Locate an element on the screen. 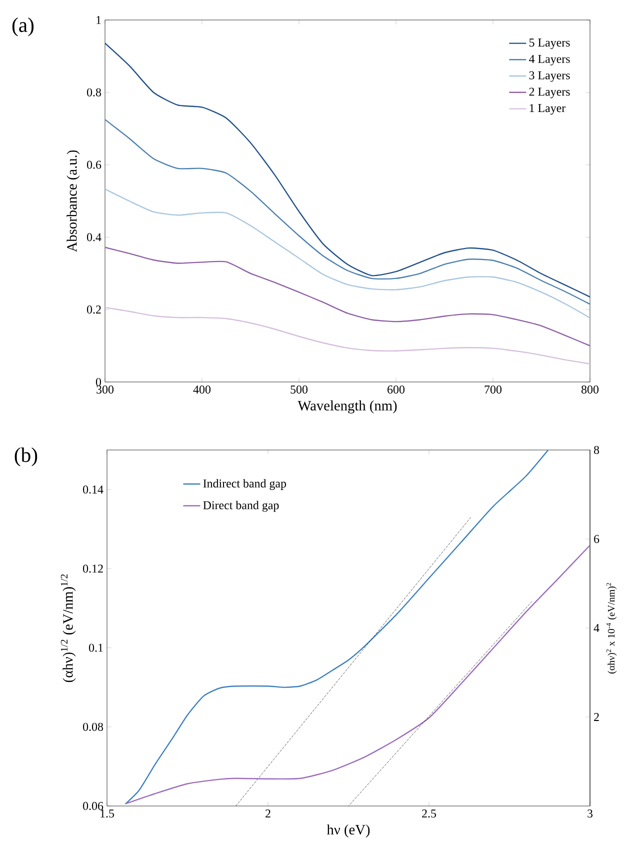 The height and width of the screenshot is (846, 638). x-tick-label: 800 is located at coordinates (590, 390).